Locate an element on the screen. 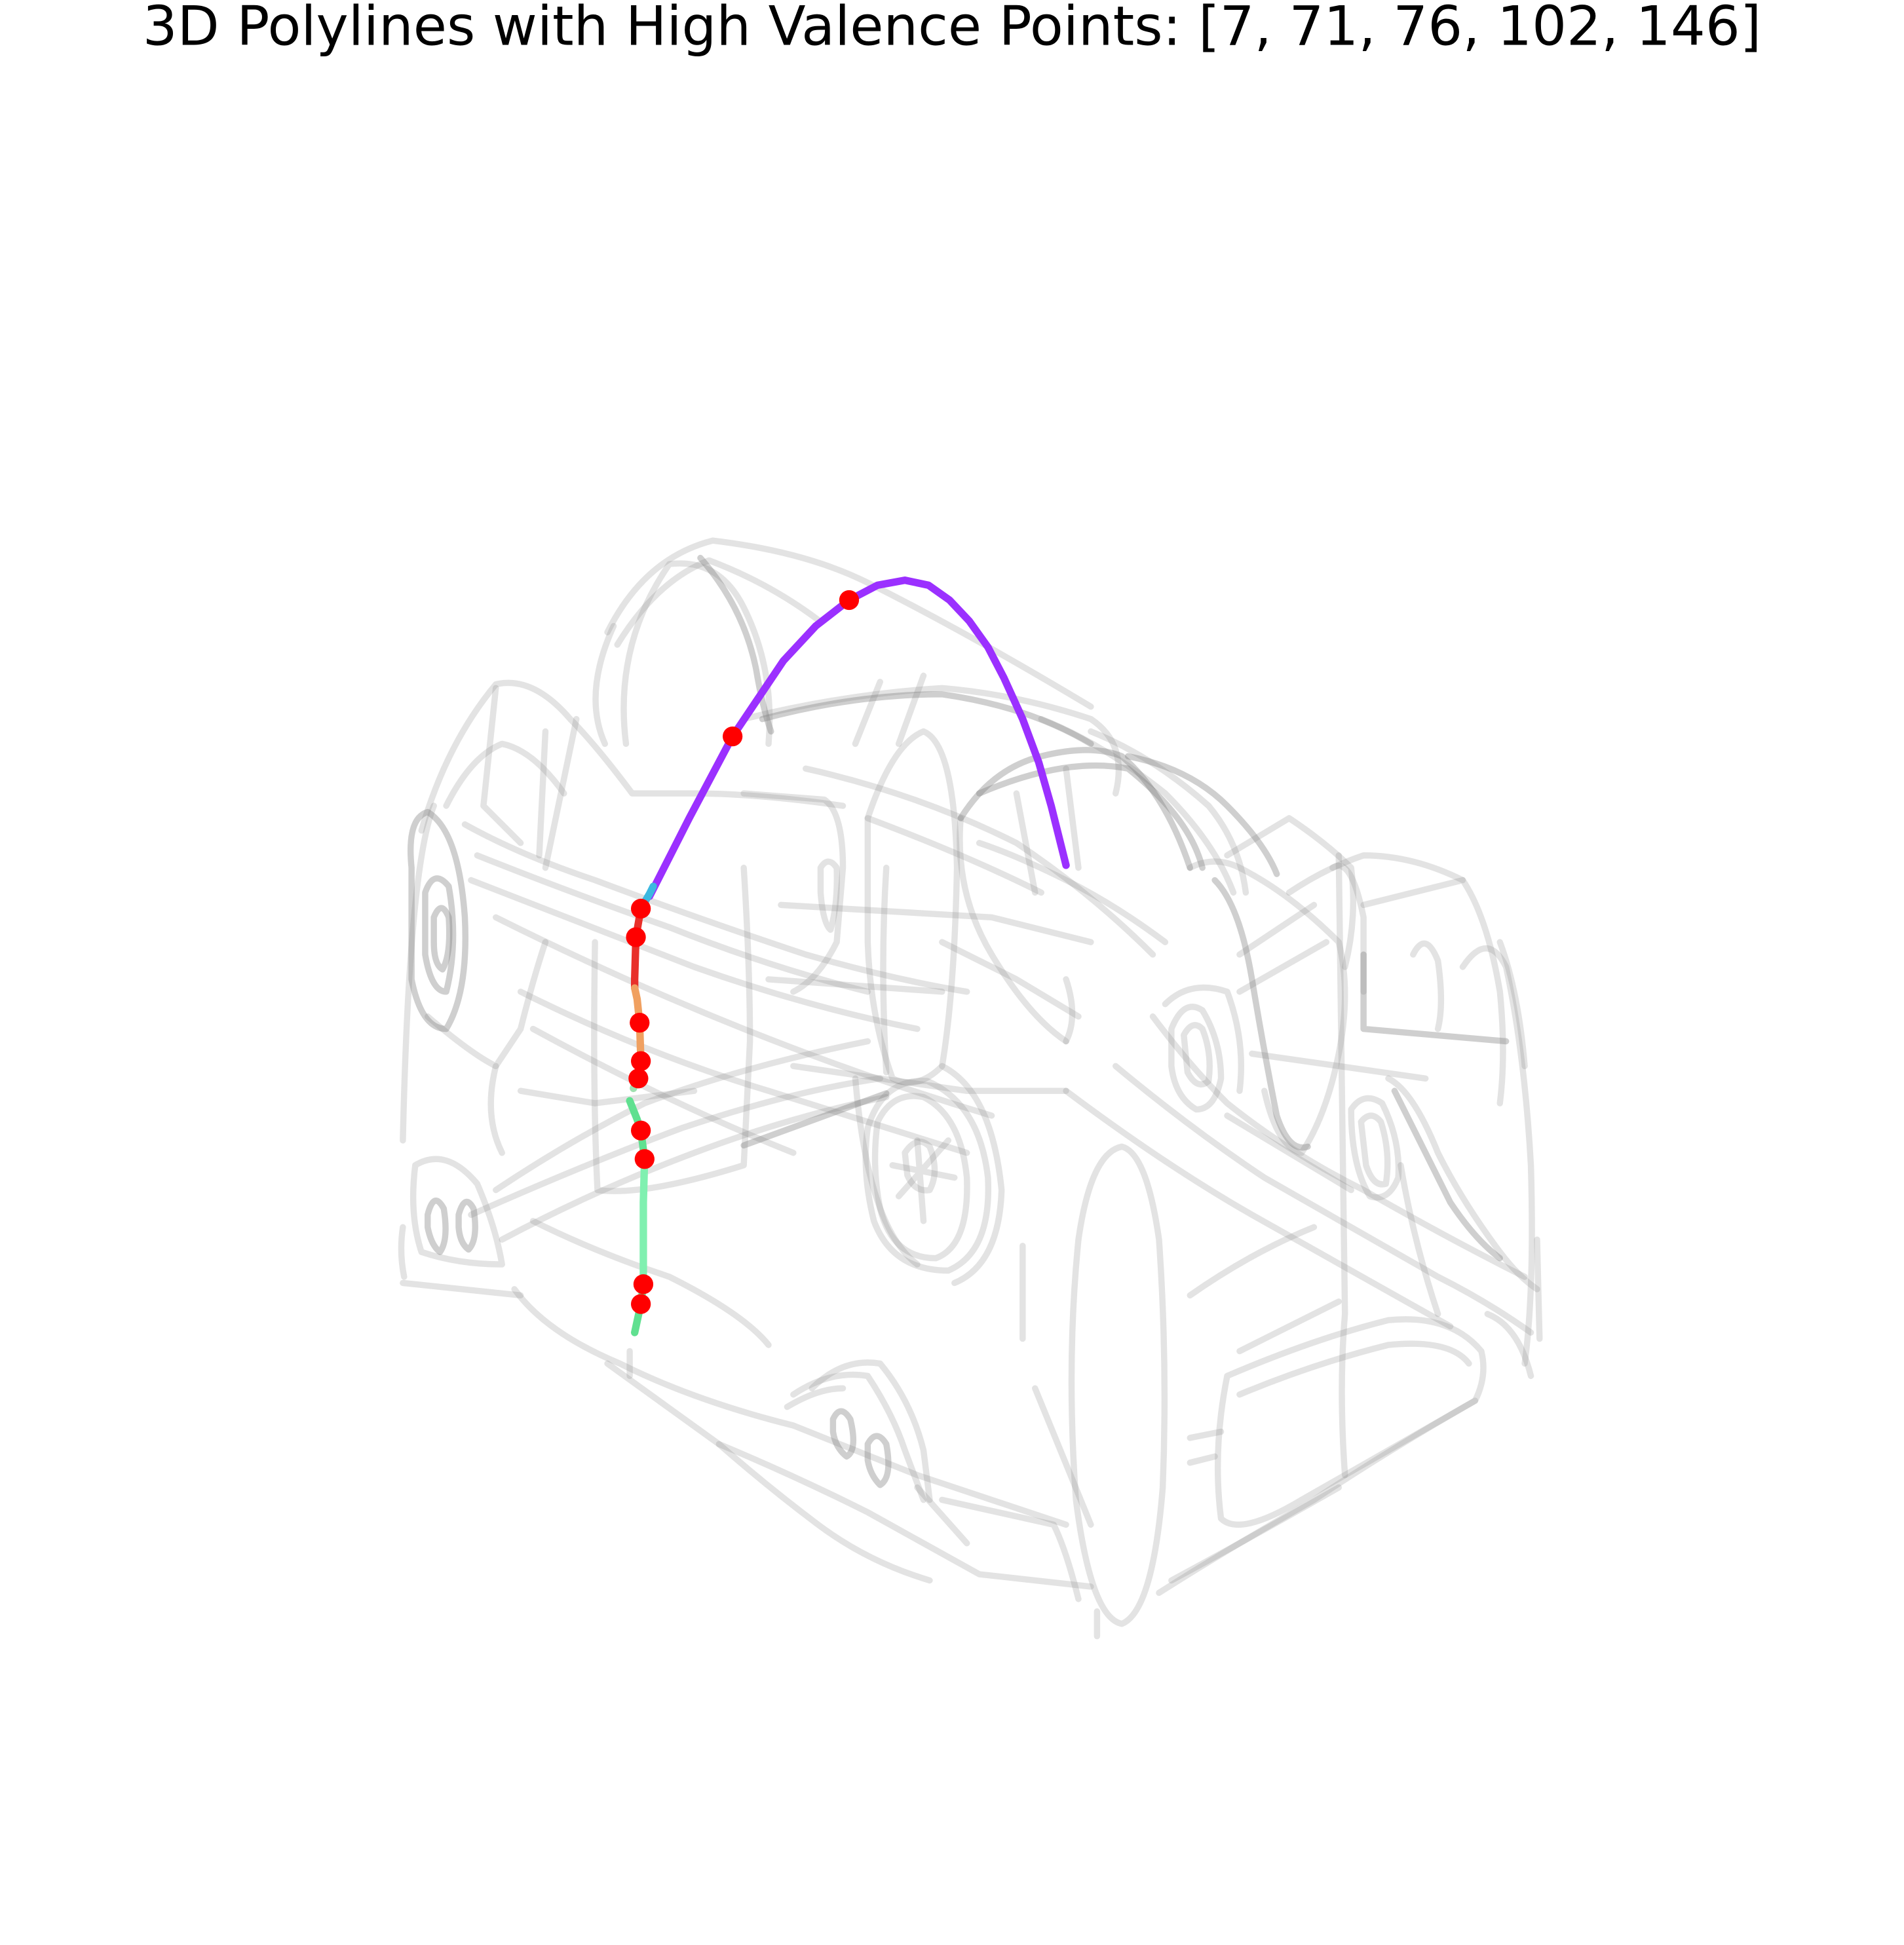  high-valence-points is located at coordinates (743, 952).